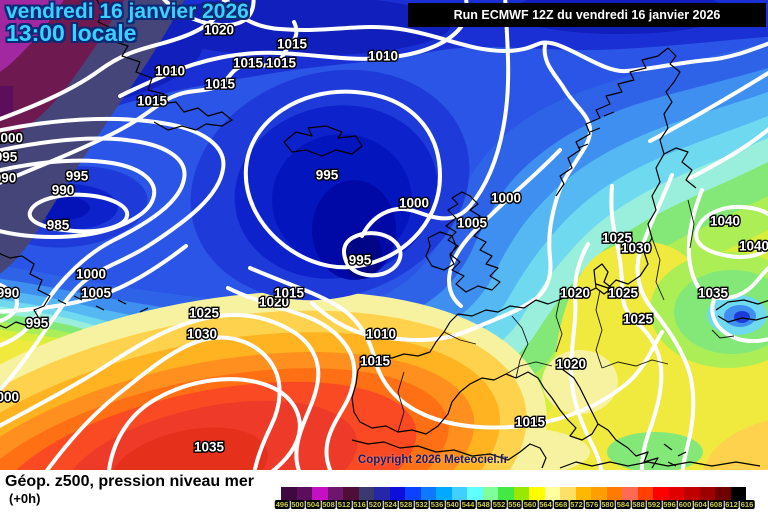  Describe the element at coordinates (297, 504) in the screenshot. I see `legend-value: 500` at that location.